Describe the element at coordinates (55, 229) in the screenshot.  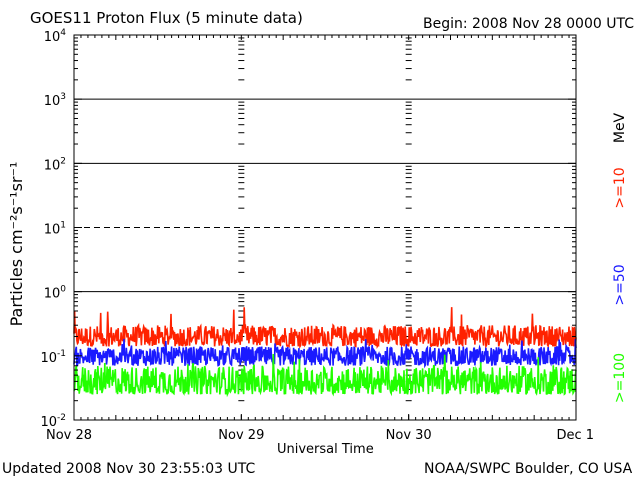
I see `y-tick-label: 10¹` at that location.